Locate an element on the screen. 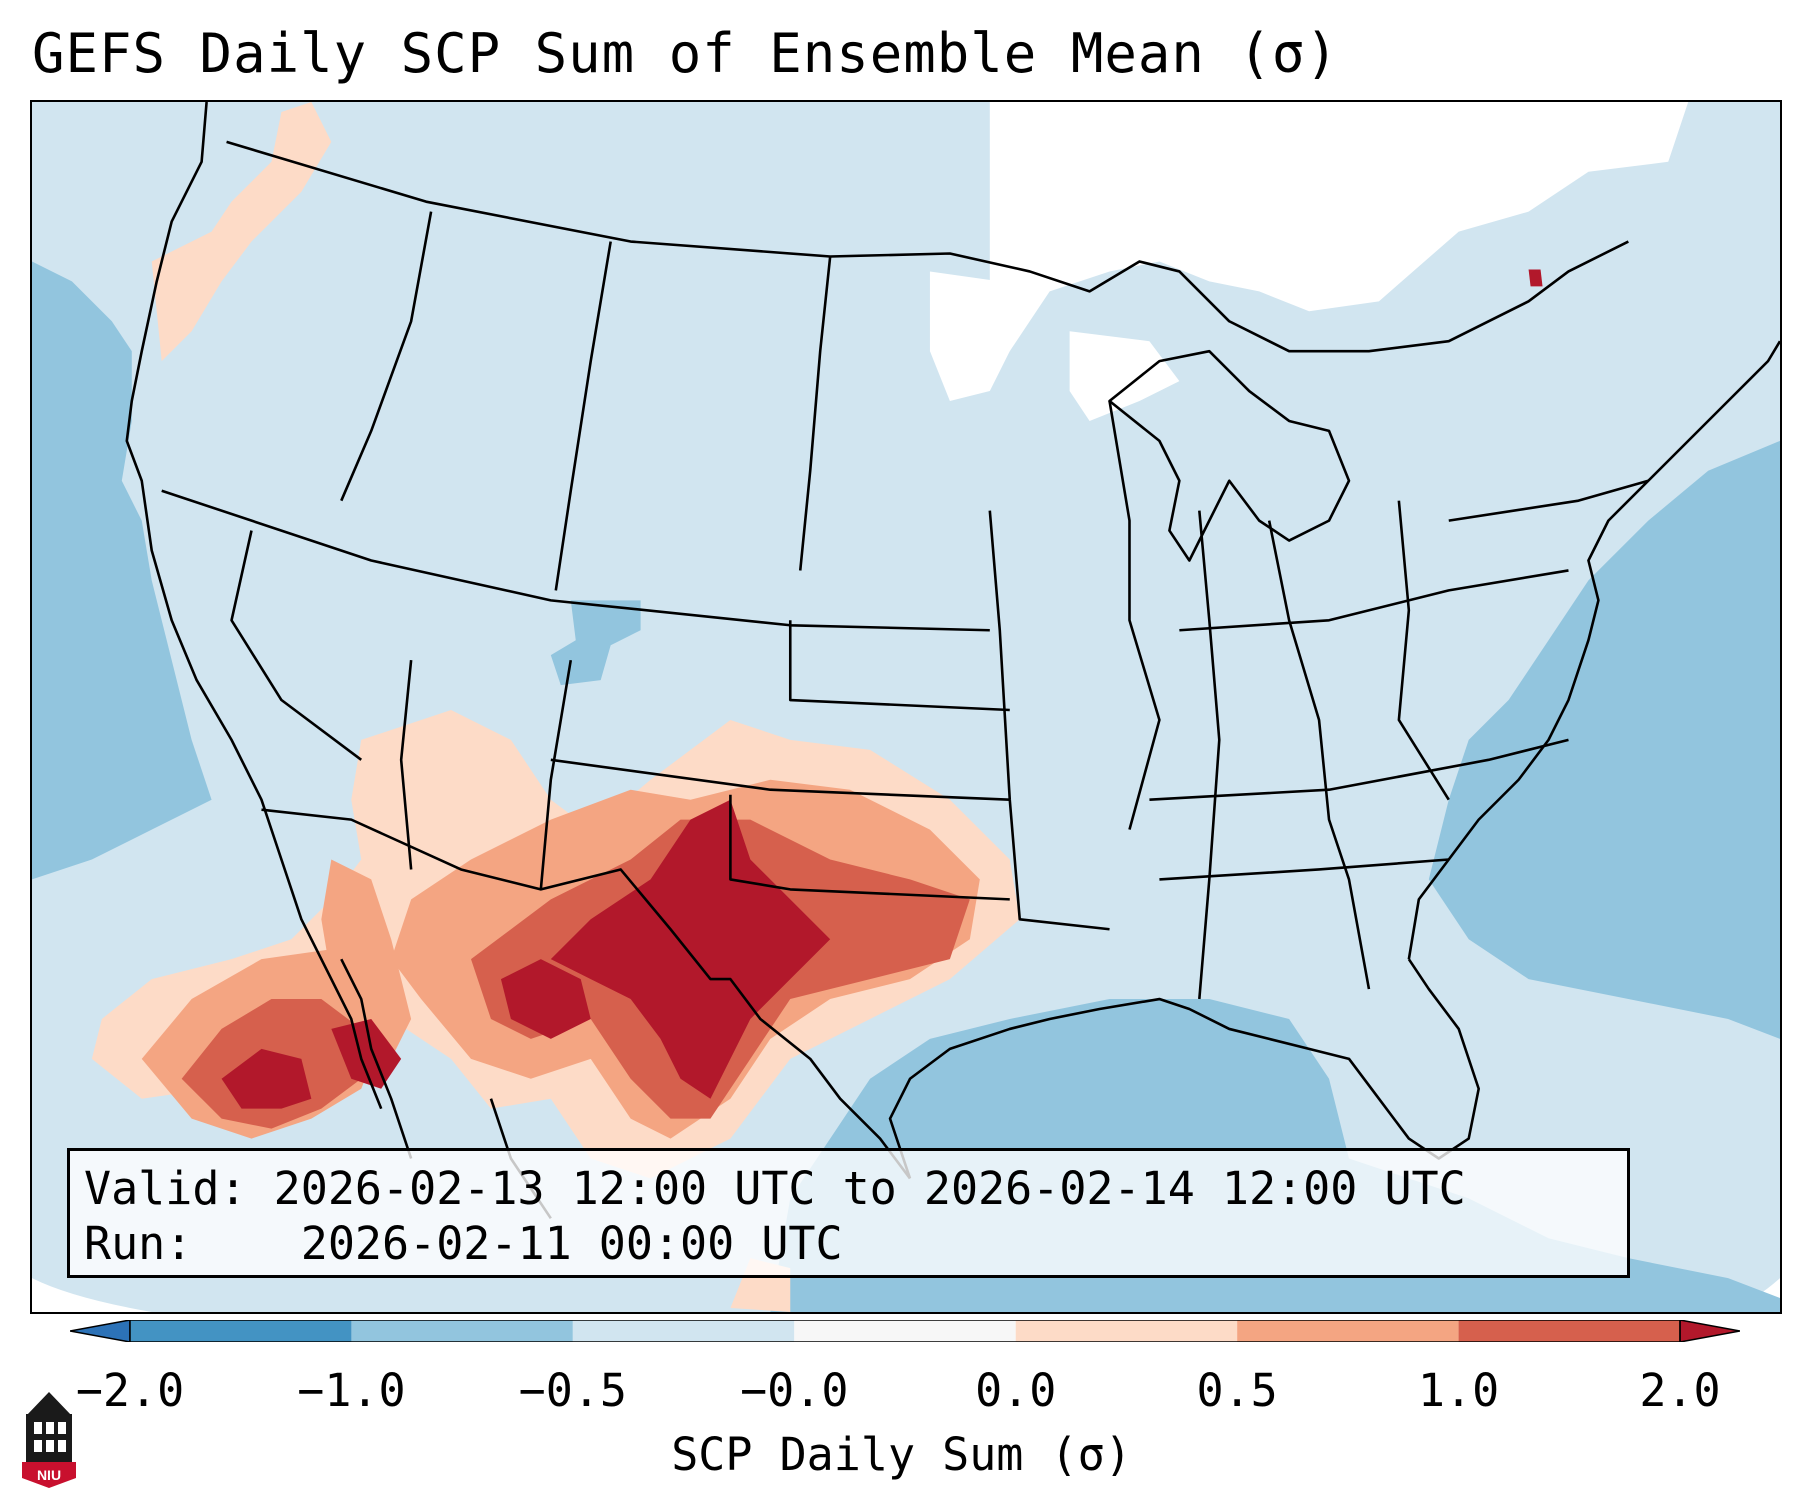 The height and width of the screenshot is (1506, 1803). niu-logo: NIU is located at coordinates (49, 1440).